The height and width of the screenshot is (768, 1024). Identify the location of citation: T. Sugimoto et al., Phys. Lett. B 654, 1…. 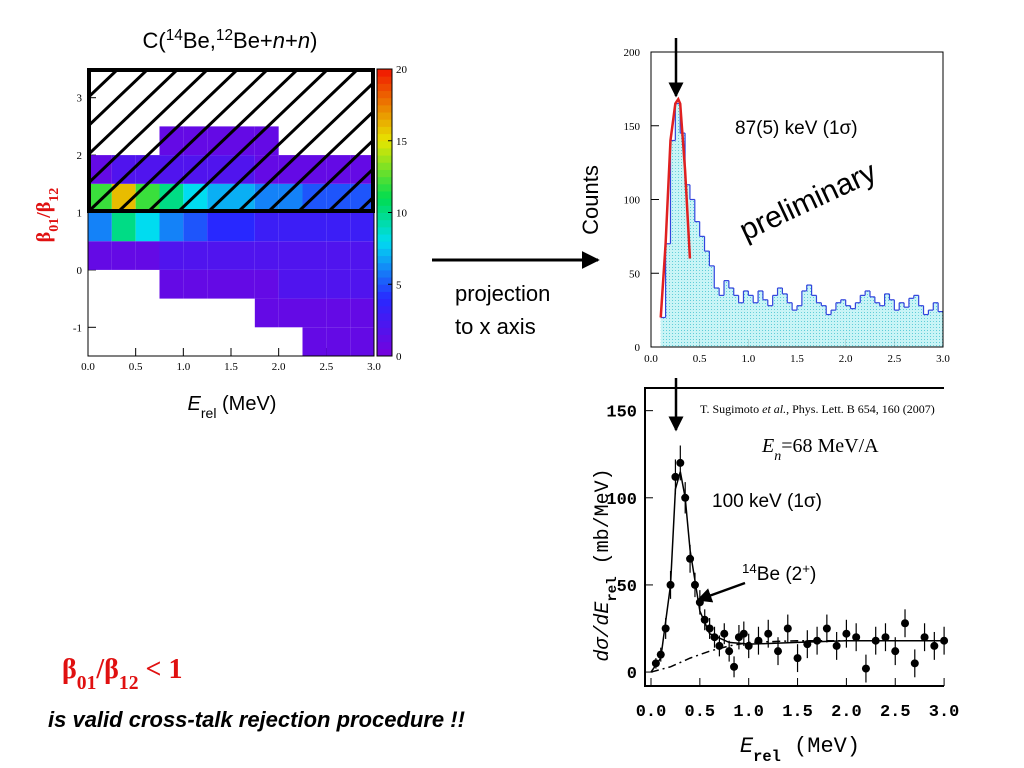
(817, 409).